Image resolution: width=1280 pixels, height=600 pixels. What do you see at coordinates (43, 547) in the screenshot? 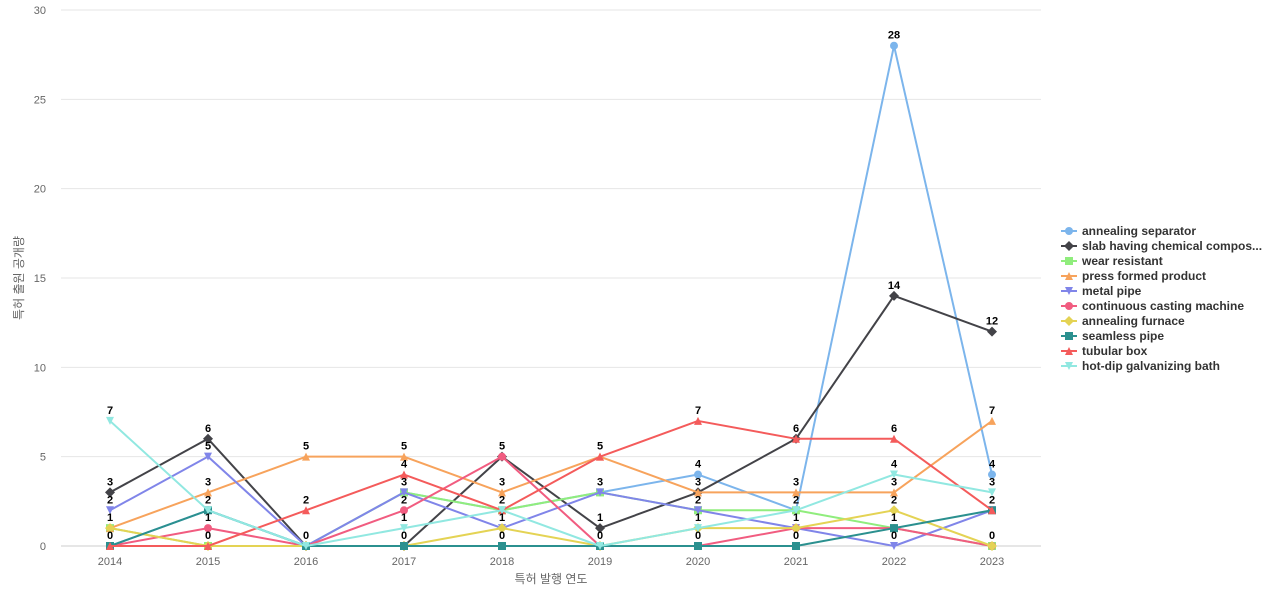
I see `y-tick-label: 0` at bounding box center [43, 547].